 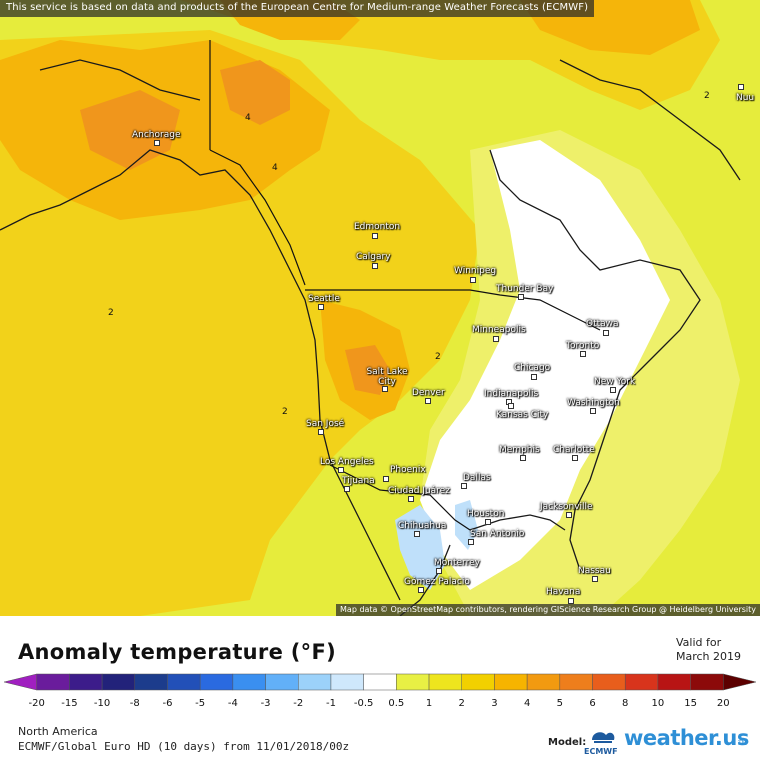 I want to click on city-label-san-antonio: San Antonio, so click(x=497, y=534).